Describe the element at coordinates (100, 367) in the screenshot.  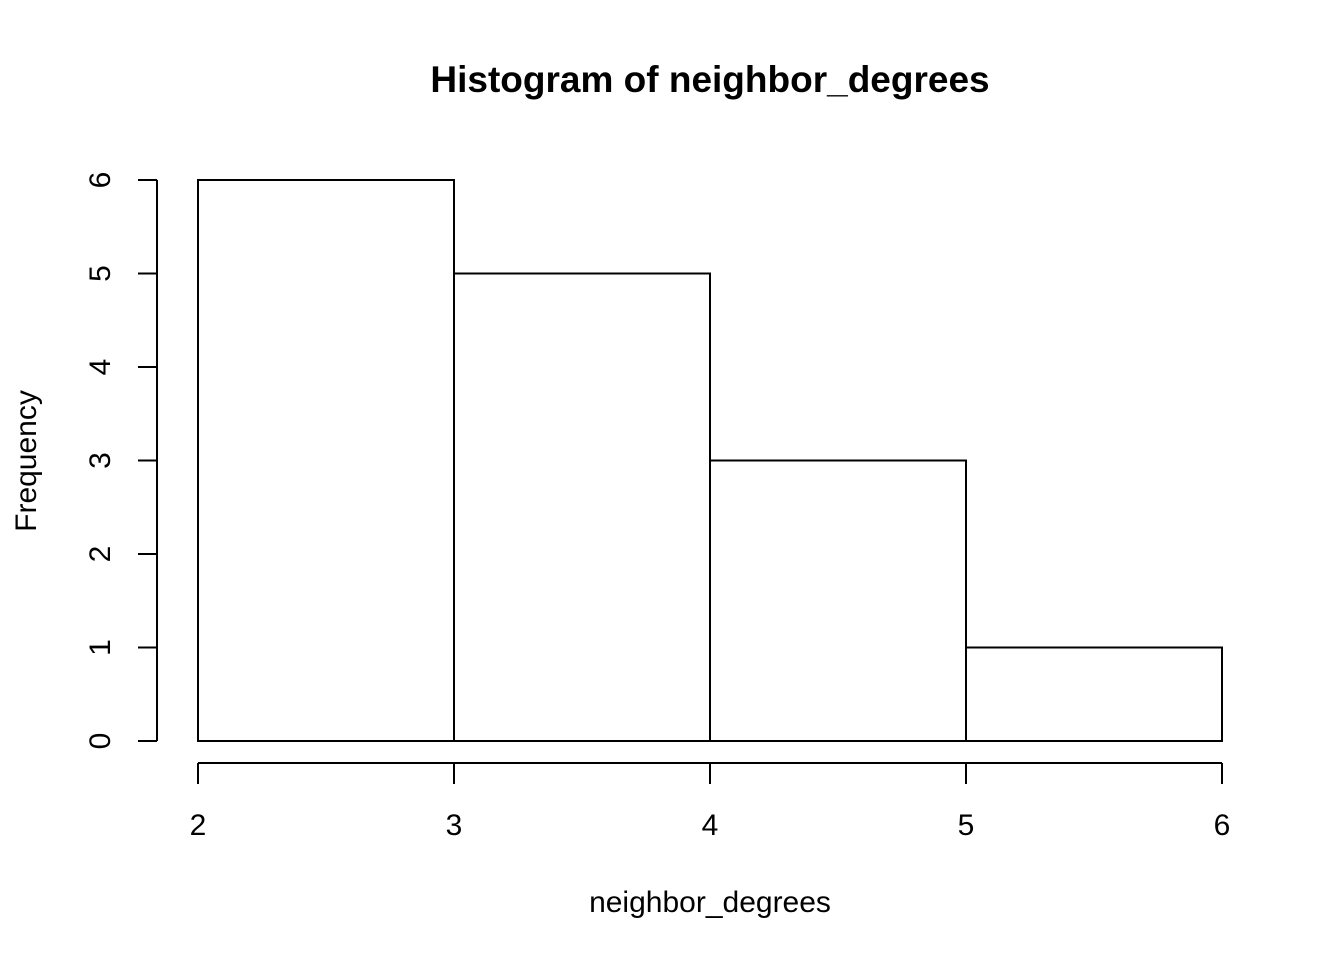
I see `y-tick-label: 4` at that location.